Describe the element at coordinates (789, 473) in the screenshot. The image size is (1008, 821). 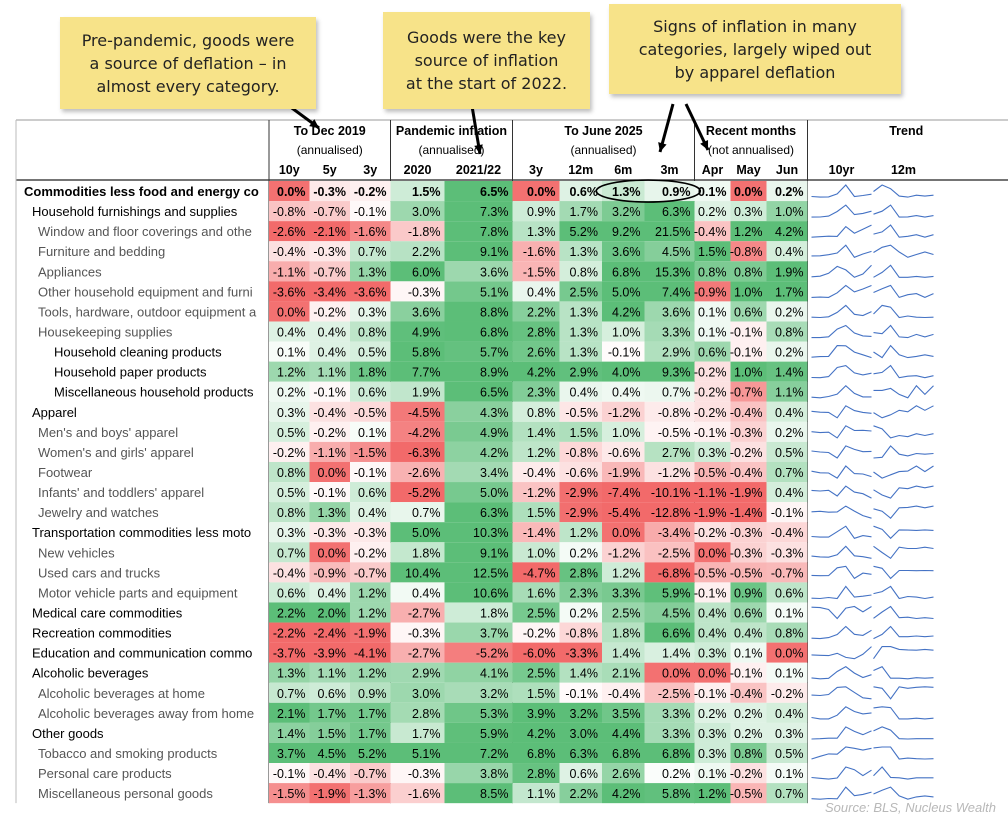
I see `cell-value: 0.7%` at that location.